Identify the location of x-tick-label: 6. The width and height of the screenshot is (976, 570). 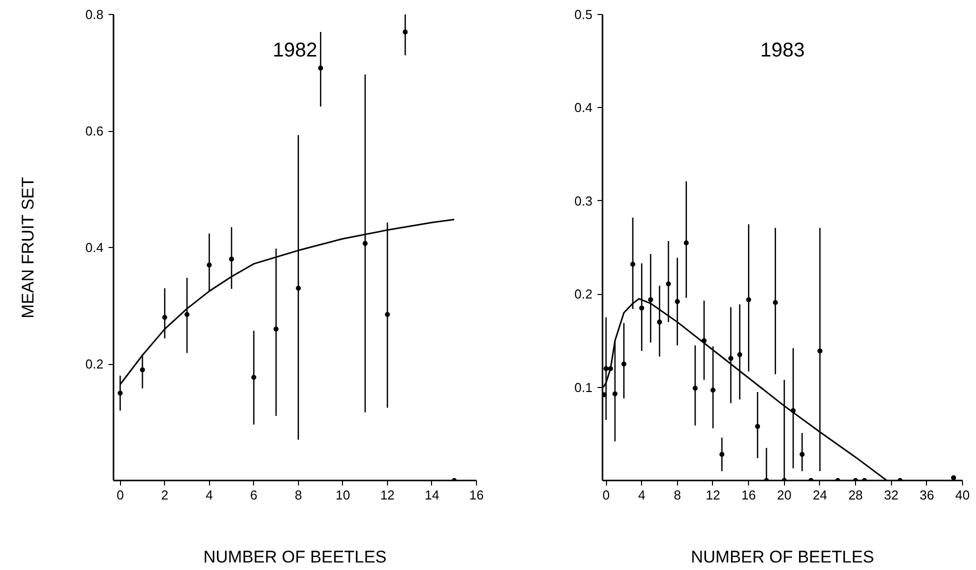
(254, 495).